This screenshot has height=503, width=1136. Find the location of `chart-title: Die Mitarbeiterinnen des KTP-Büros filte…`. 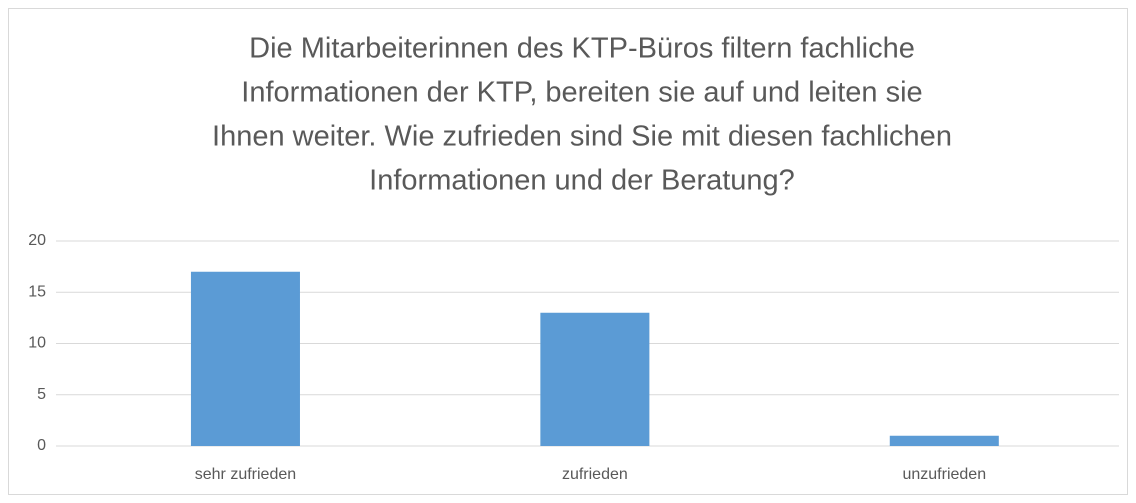

chart-title: Die Mitarbeiterinnen des KTP-Büros filte… is located at coordinates (582, 49).